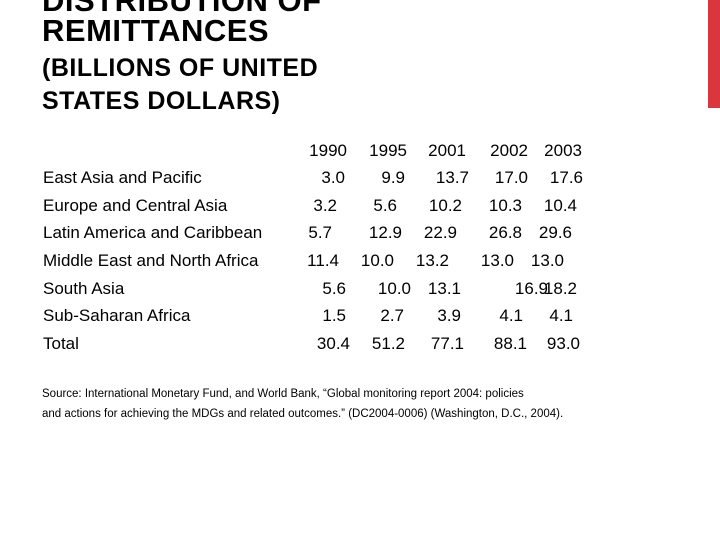 This screenshot has width=720, height=540. I want to click on page-subtitle: (BILLIONS OF UNITED STATES DOLLARS), so click(180, 84).